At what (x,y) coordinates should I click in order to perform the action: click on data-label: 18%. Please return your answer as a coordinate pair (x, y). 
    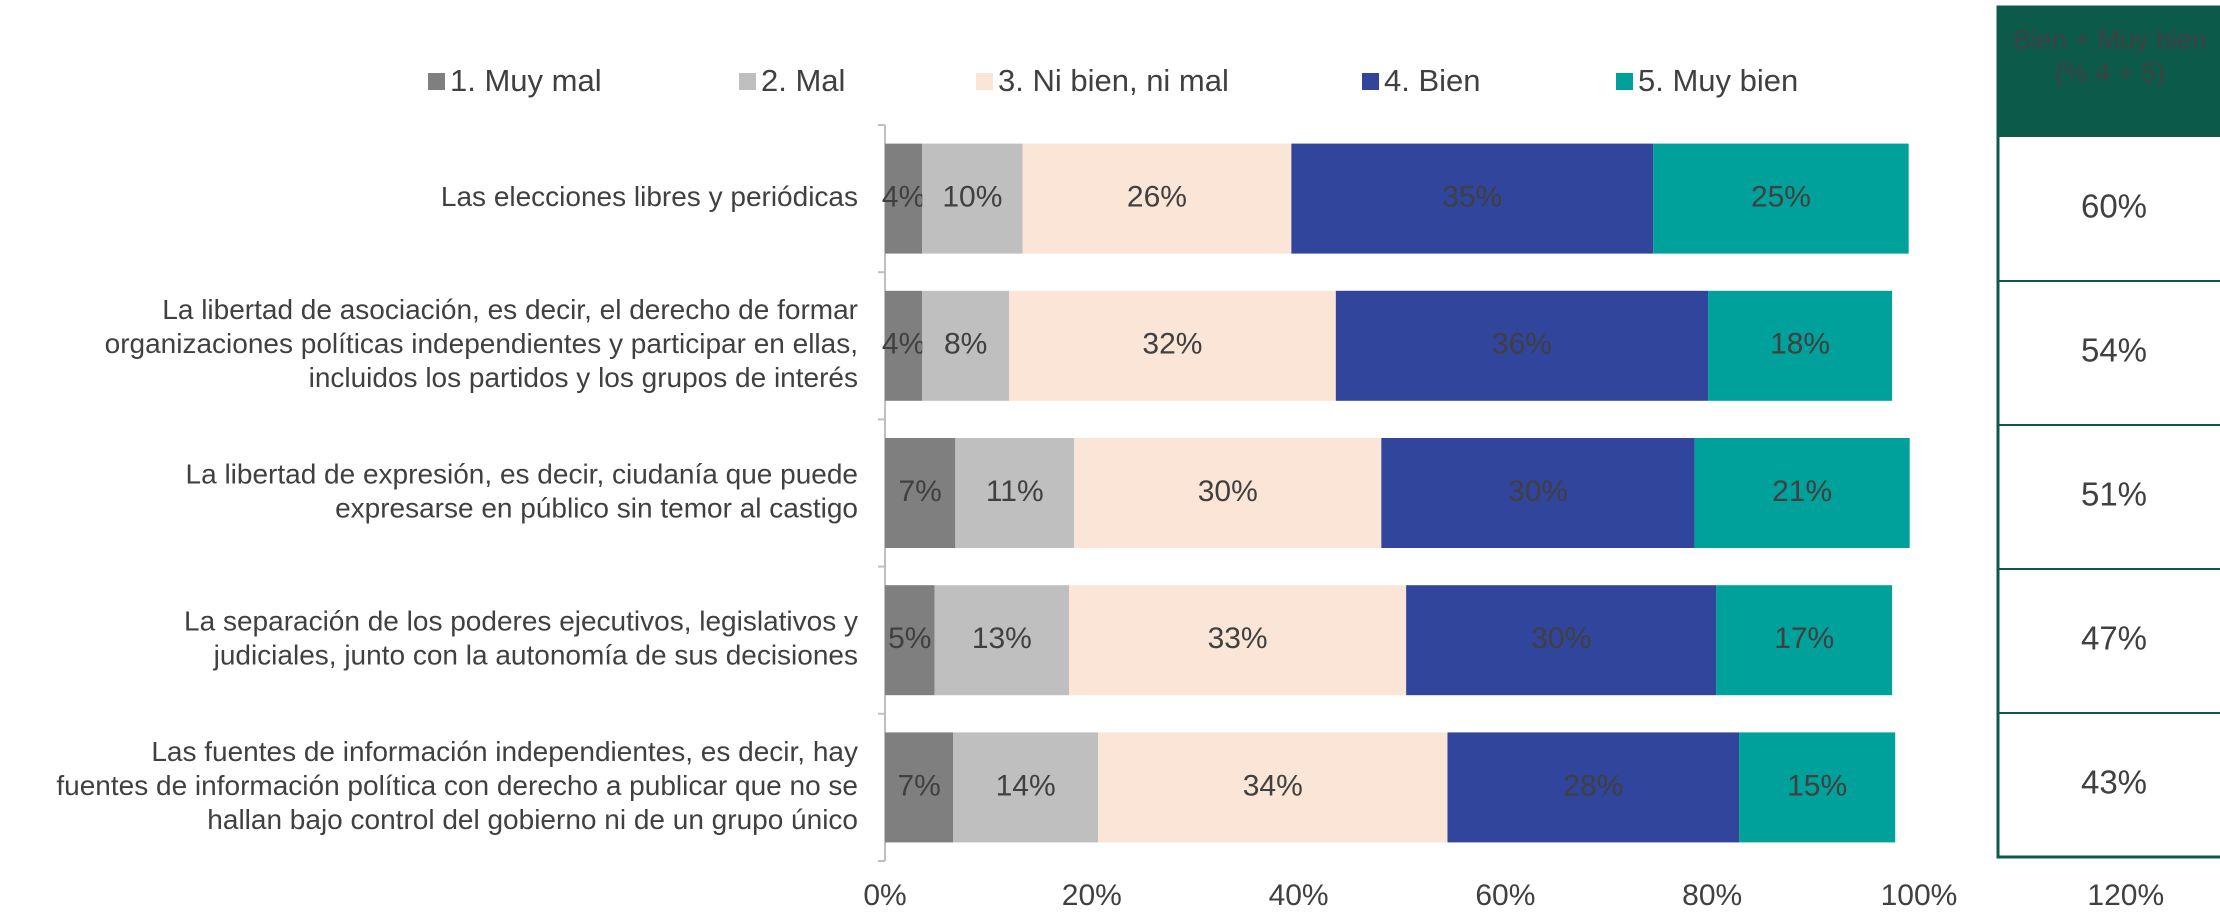
    Looking at the image, I should click on (1800, 344).